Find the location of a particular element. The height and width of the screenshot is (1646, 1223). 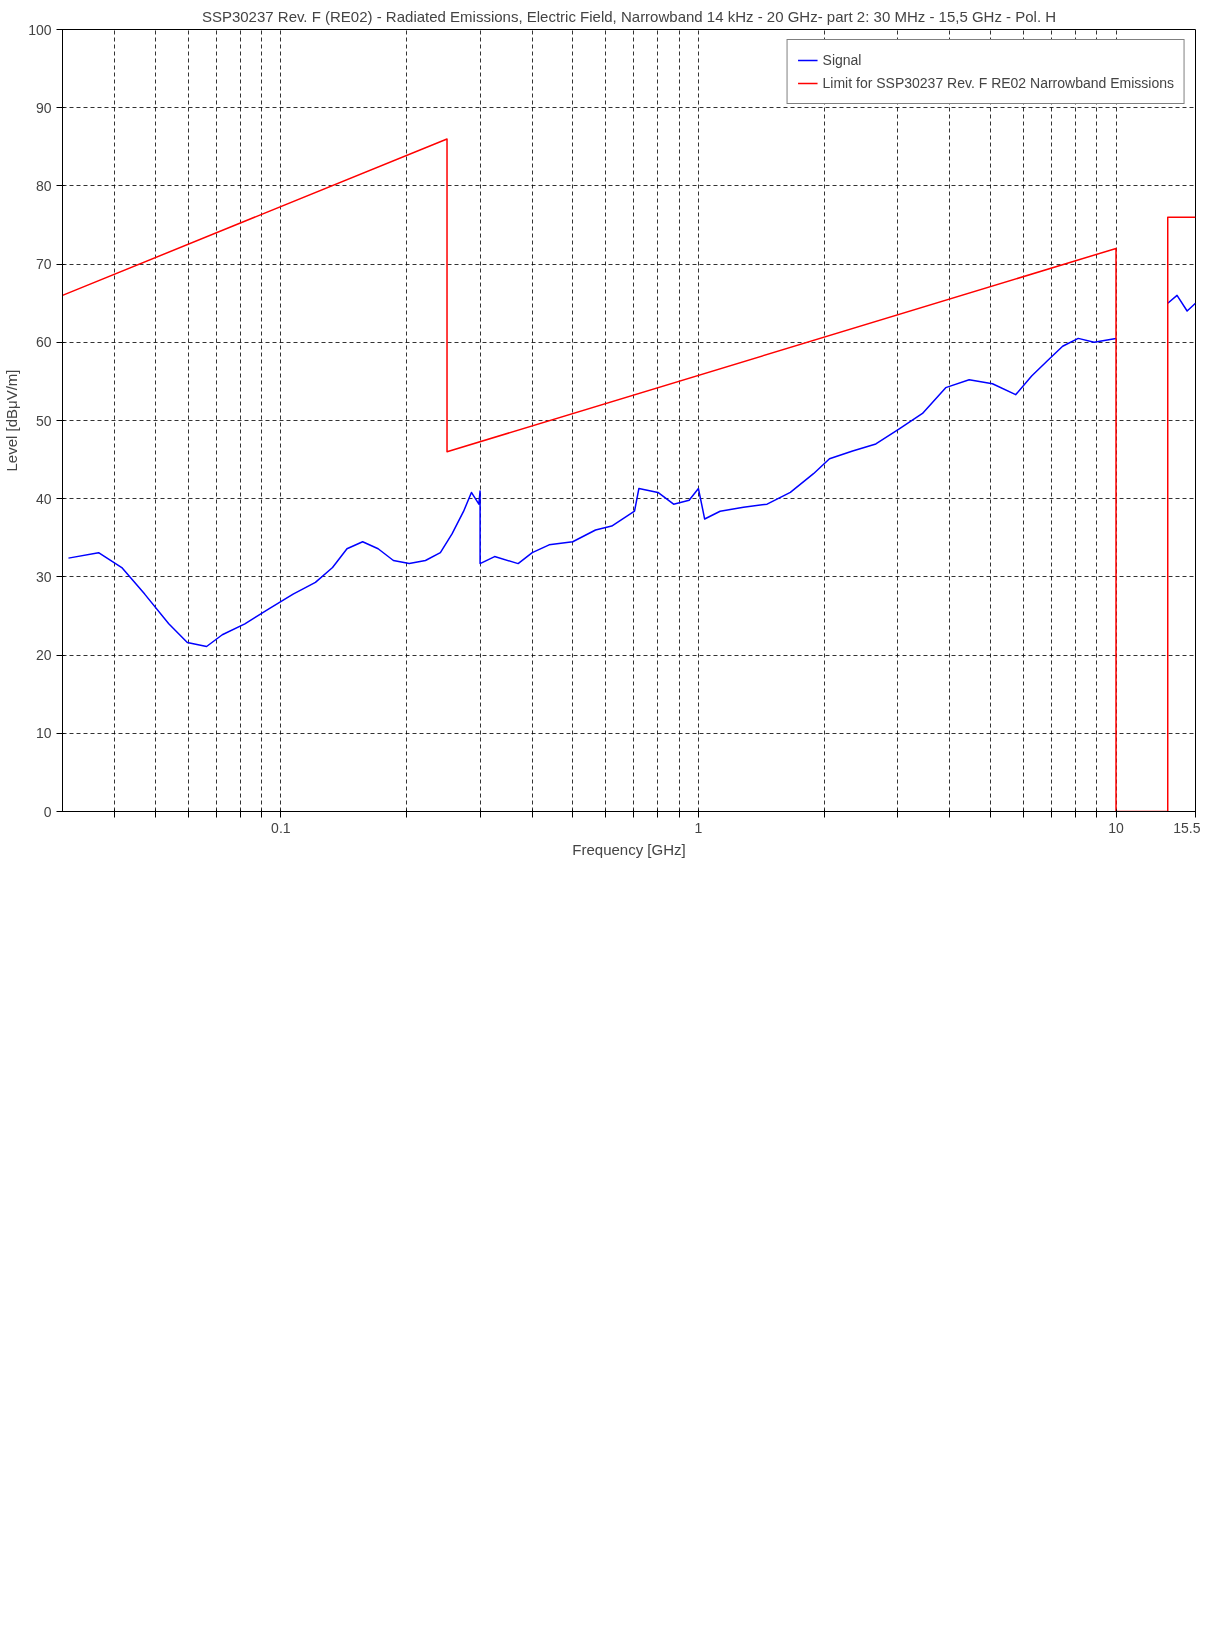

y-tick-label: 10 is located at coordinates (43, 733).